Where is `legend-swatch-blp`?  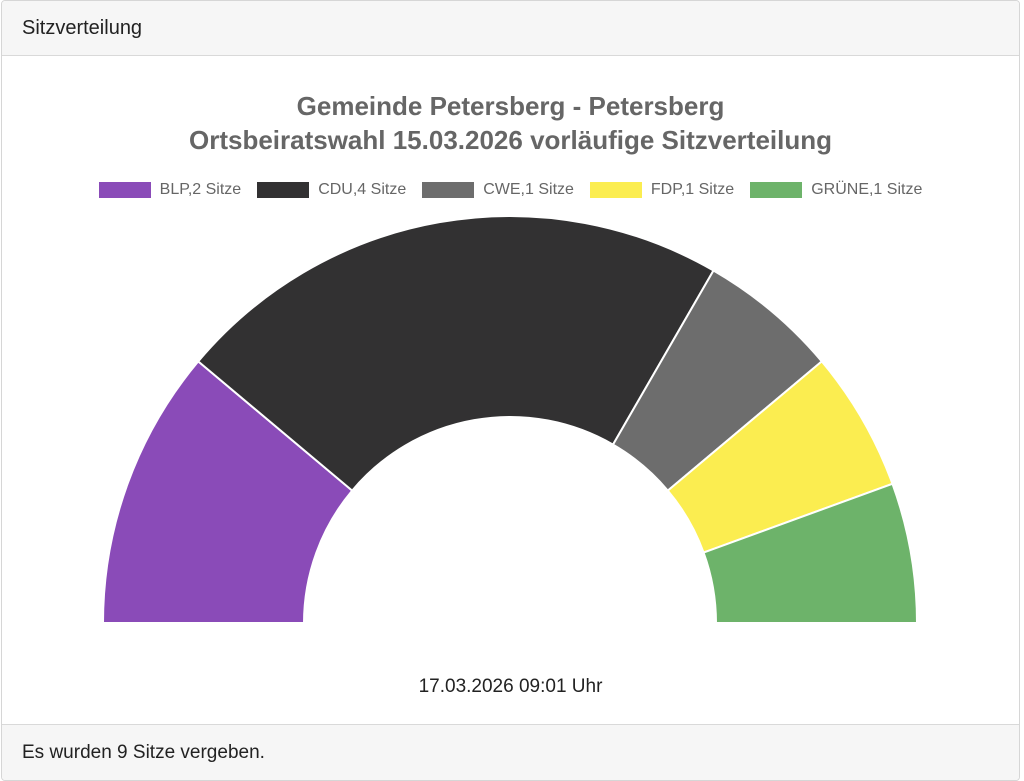
legend-swatch-blp is located at coordinates (124, 190).